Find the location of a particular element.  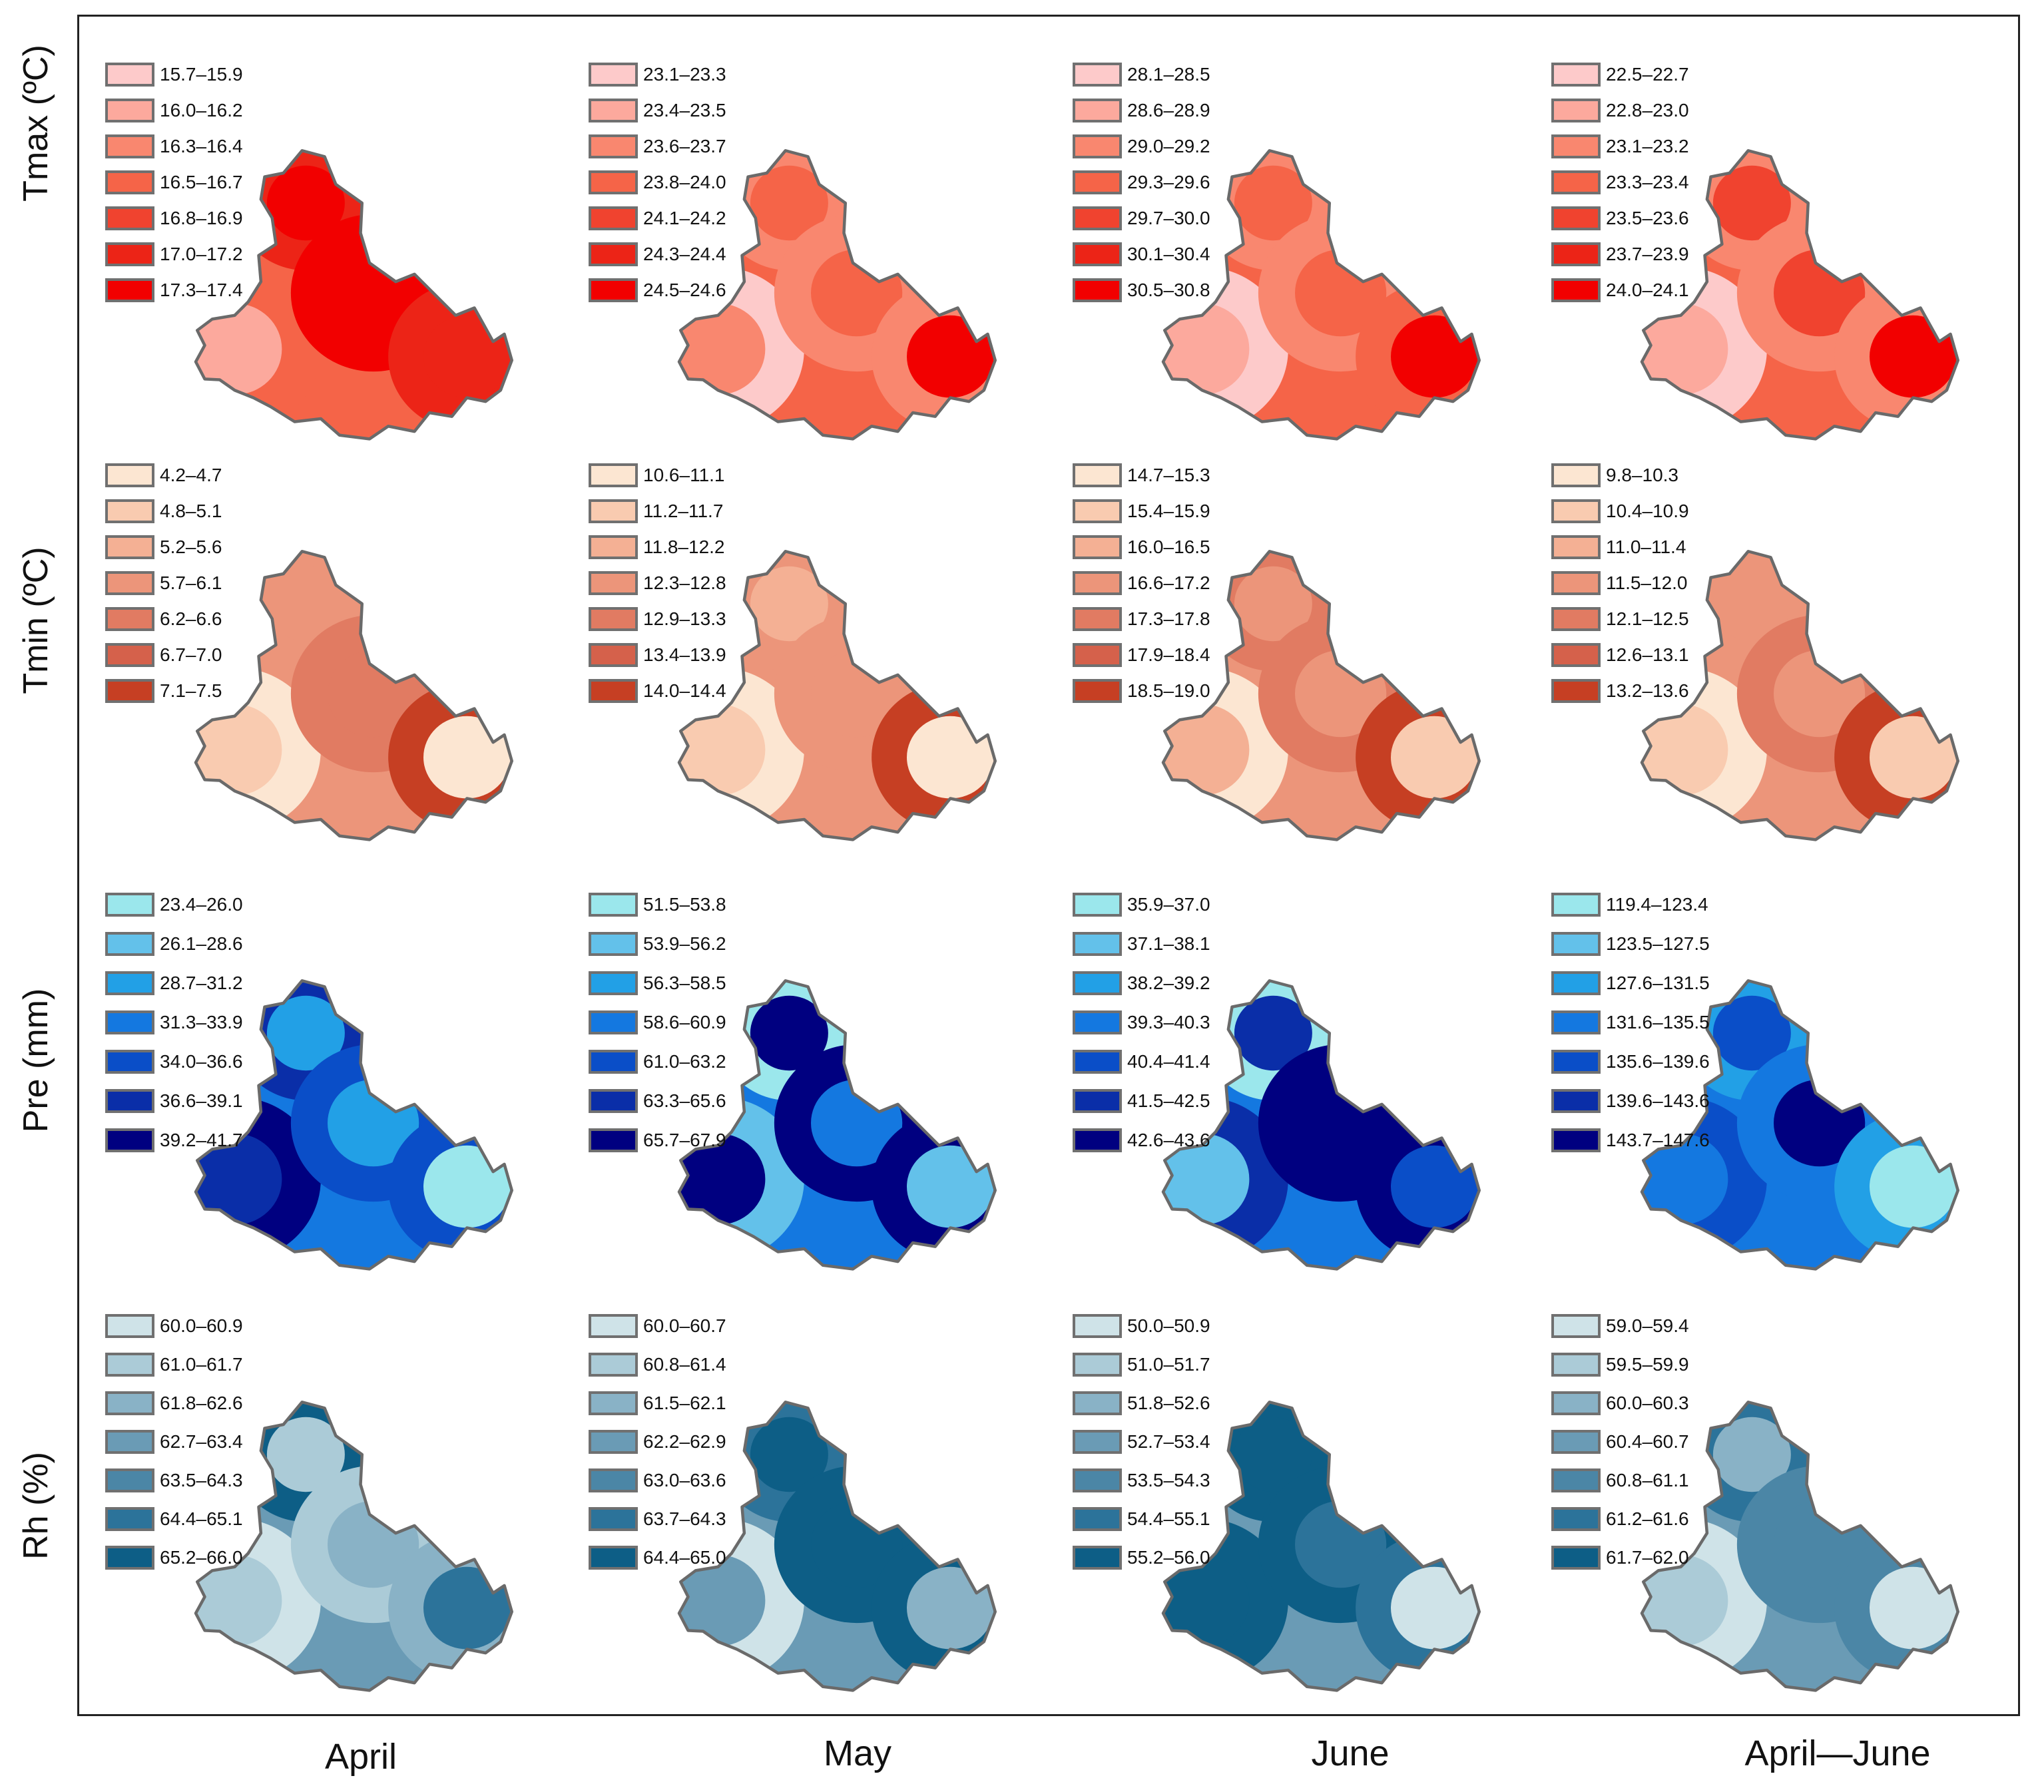

legend-label: 30.5–30.8 is located at coordinates (1168, 290).